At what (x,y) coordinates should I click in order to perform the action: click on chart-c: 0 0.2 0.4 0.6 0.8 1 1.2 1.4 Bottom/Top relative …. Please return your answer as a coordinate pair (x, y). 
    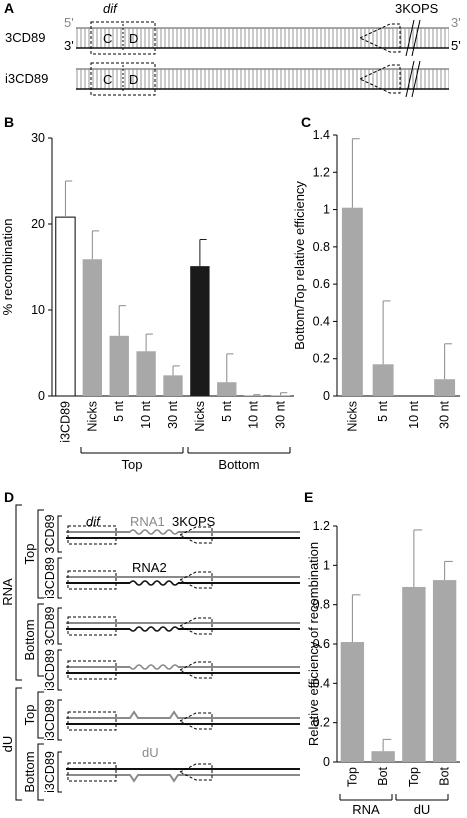
    Looking at the image, I should click on (376, 280).